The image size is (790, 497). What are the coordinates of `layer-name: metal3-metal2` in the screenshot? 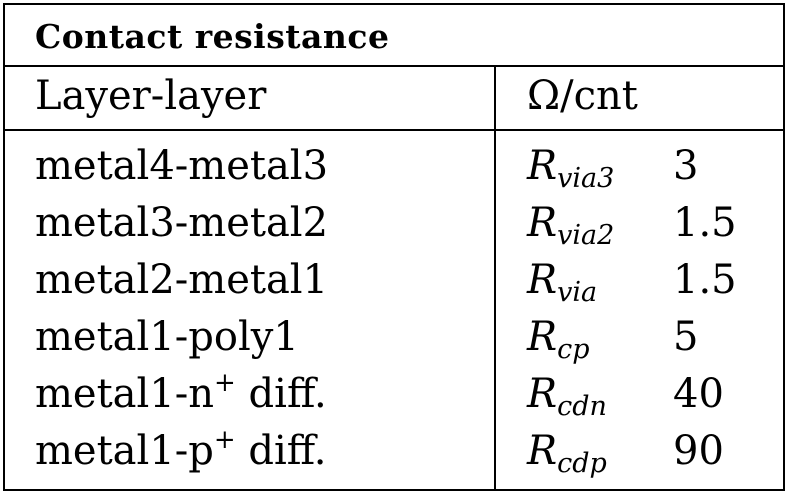 It's located at (182, 223).